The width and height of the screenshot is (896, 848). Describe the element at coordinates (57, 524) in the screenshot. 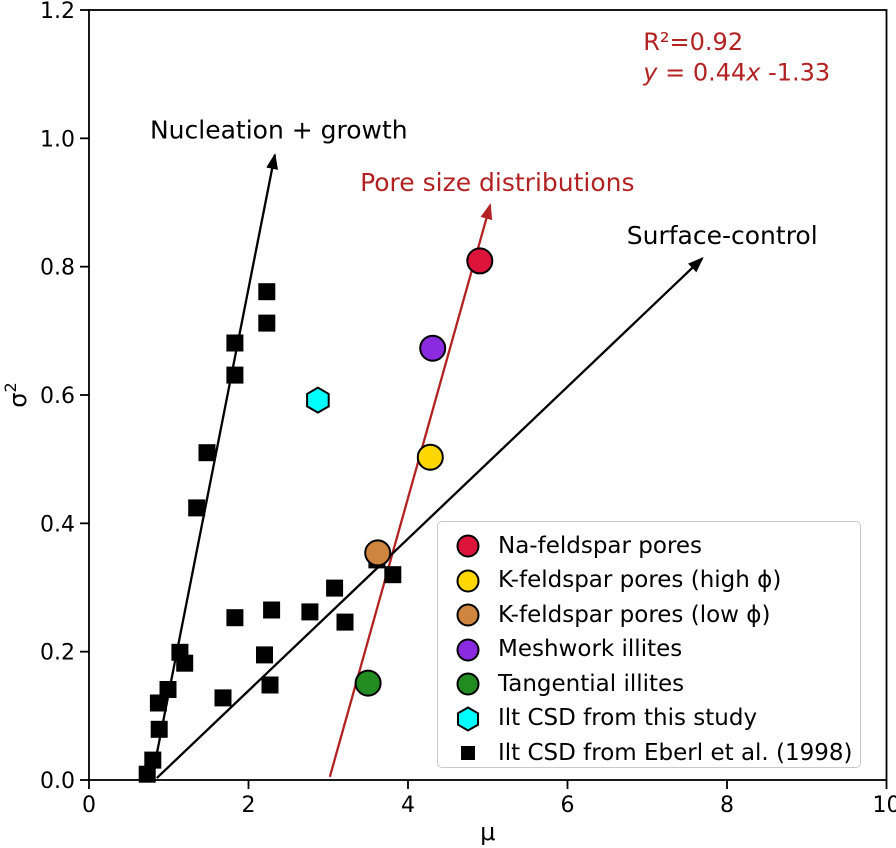

I see `y-tick-label: 0.4` at that location.